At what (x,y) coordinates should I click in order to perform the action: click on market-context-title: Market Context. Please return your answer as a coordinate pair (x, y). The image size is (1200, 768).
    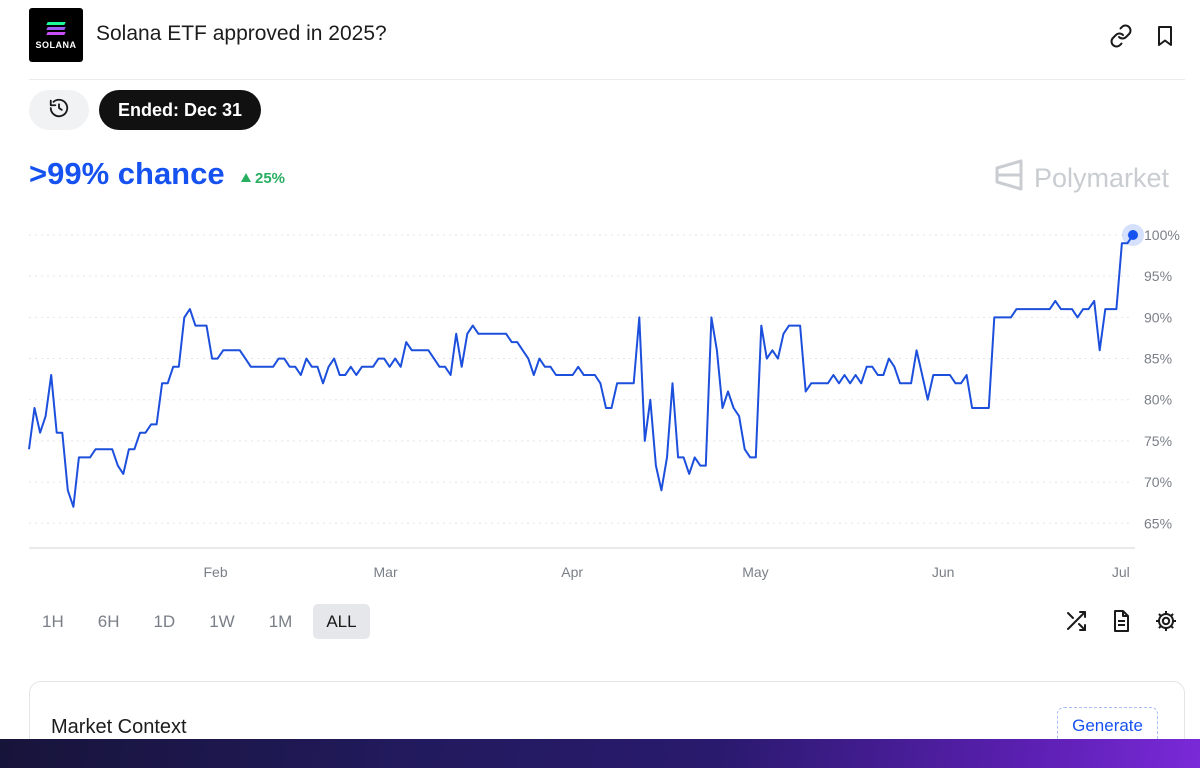
    Looking at the image, I should click on (119, 727).